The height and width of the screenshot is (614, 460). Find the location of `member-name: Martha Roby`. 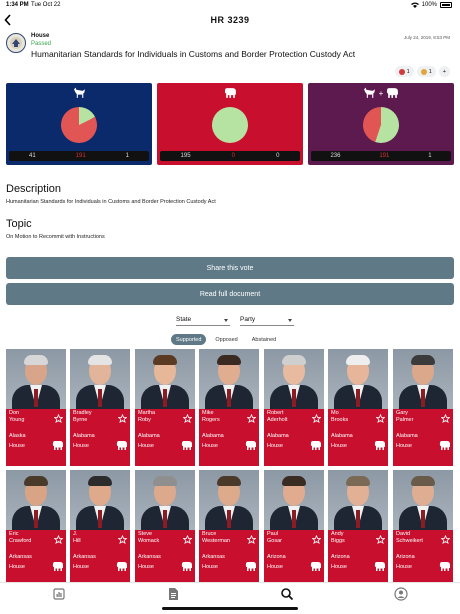

member-name: Martha Roby is located at coordinates (158, 417).